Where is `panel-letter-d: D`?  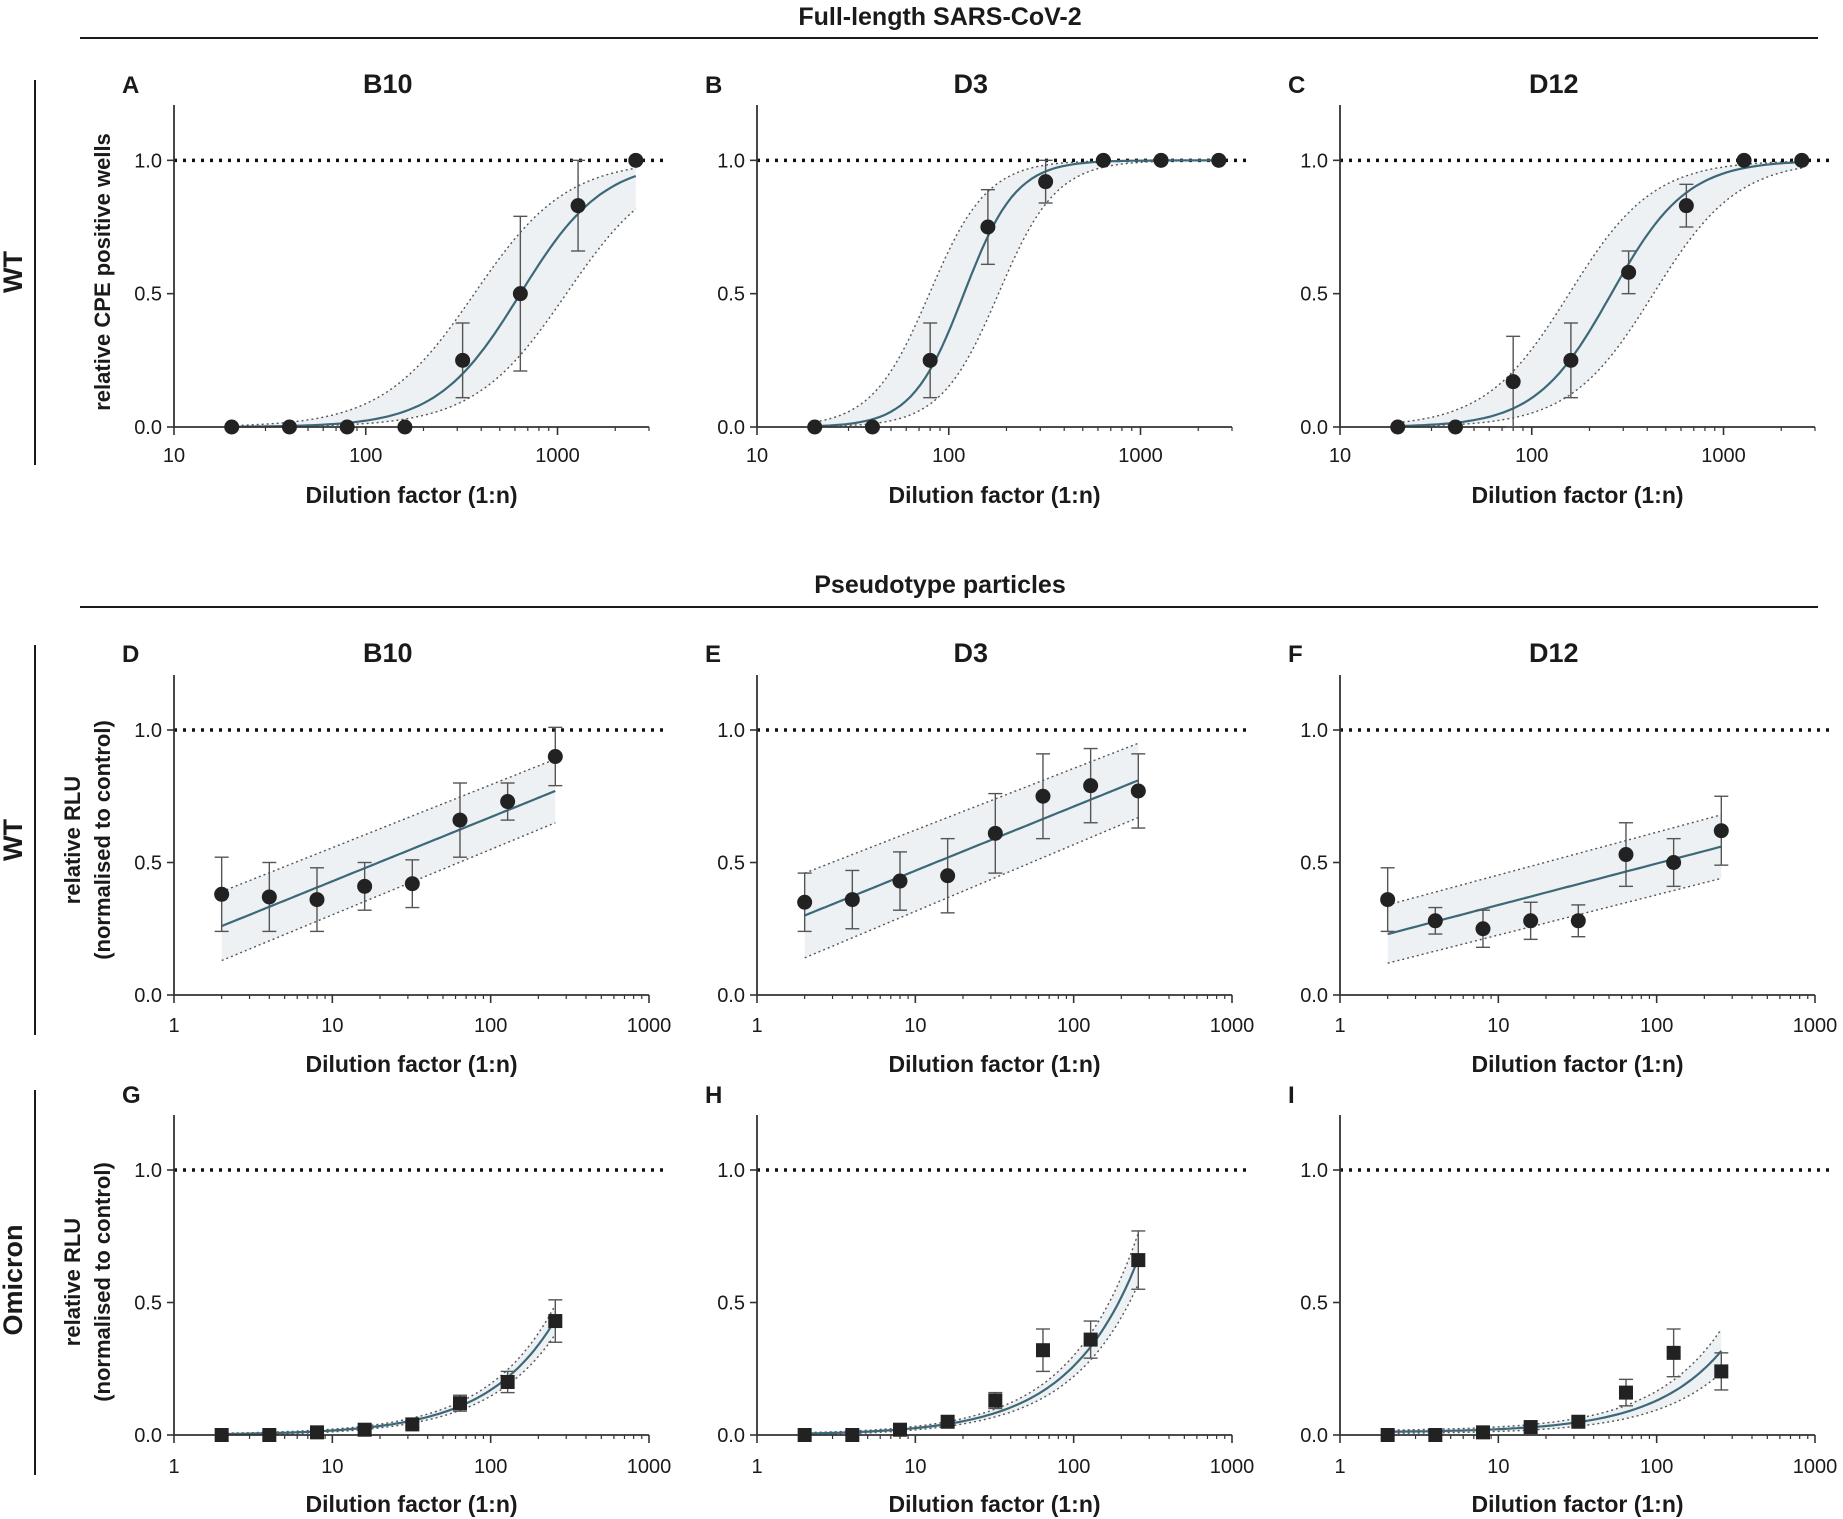 panel-letter-d: D is located at coordinates (130, 654).